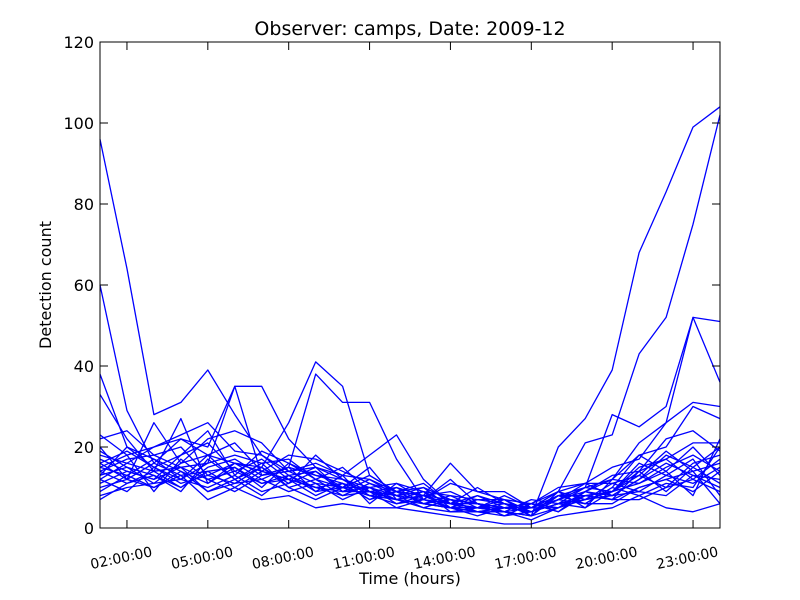  Describe the element at coordinates (84, 447) in the screenshot. I see `y-tick-label: 20` at that location.